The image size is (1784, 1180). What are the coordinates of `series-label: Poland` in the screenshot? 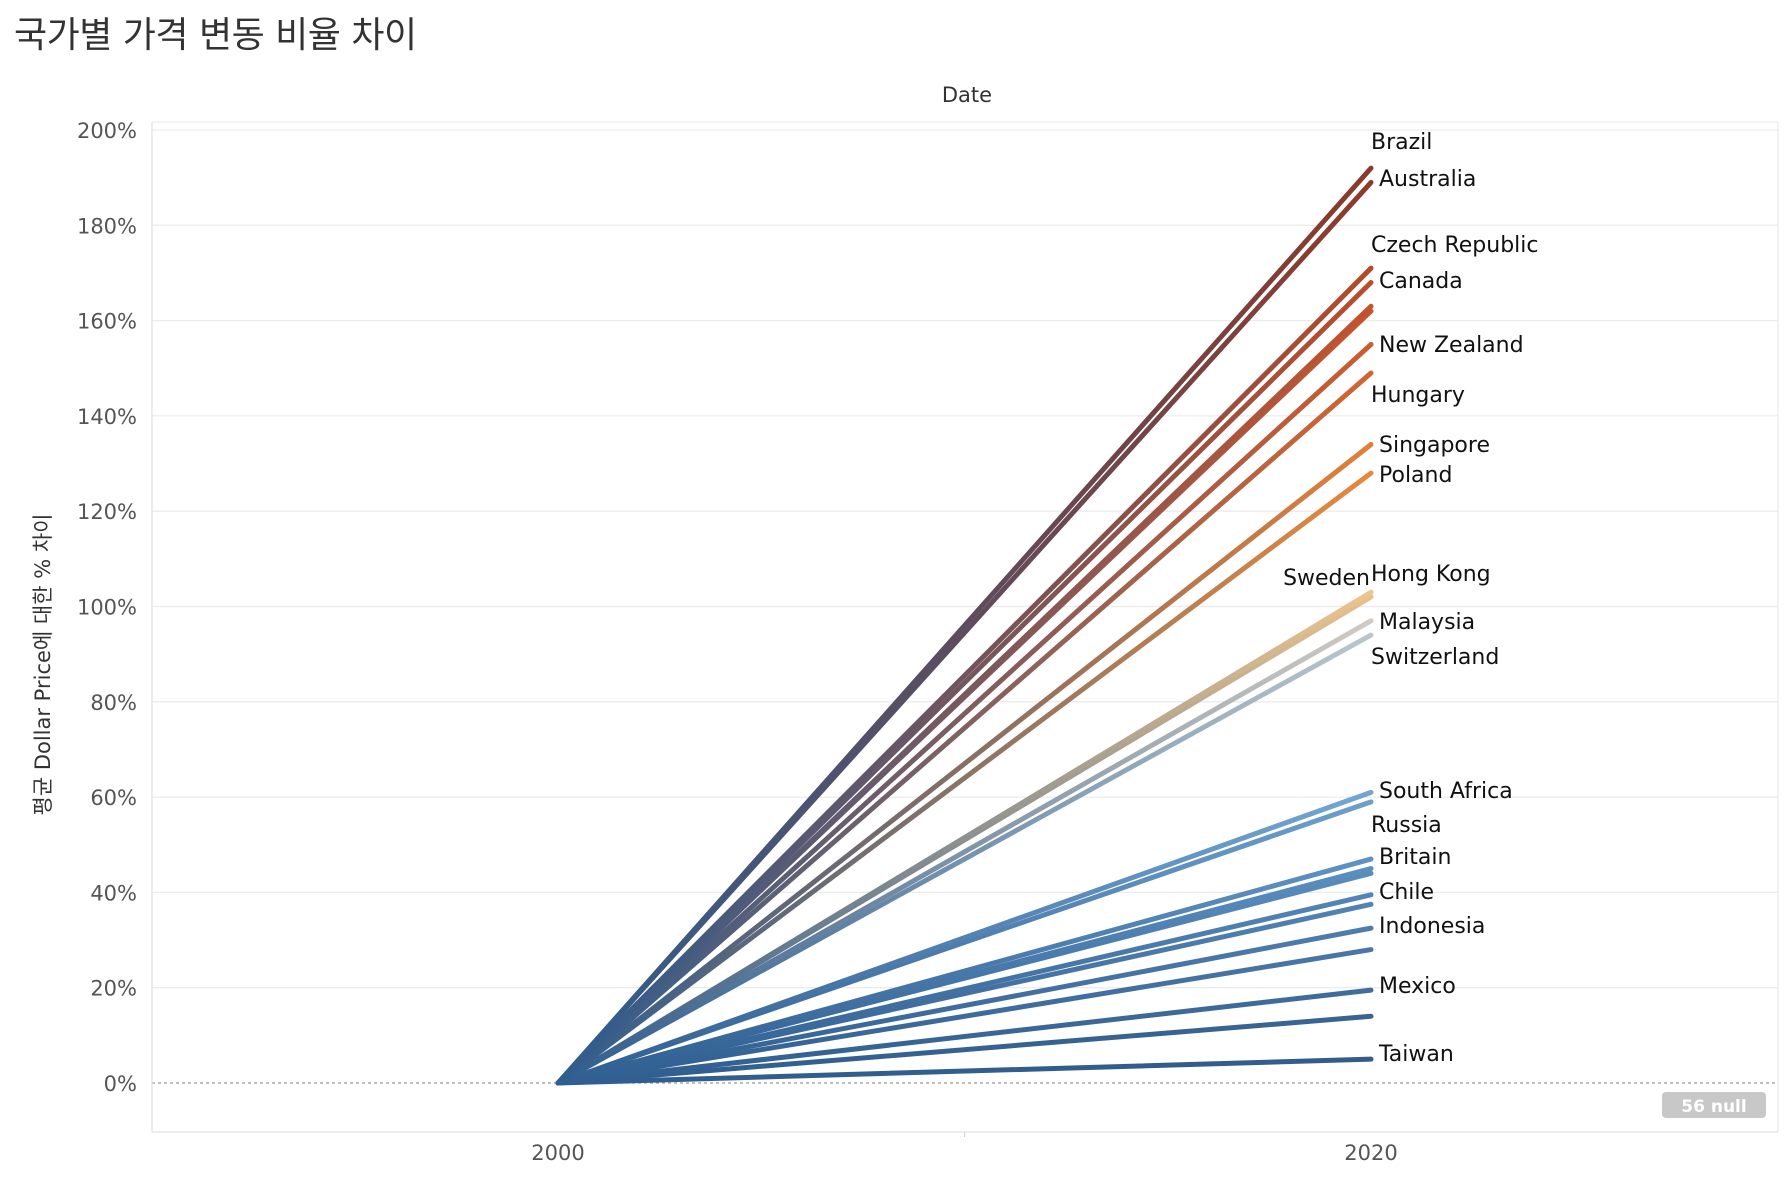 It's located at (1415, 475).